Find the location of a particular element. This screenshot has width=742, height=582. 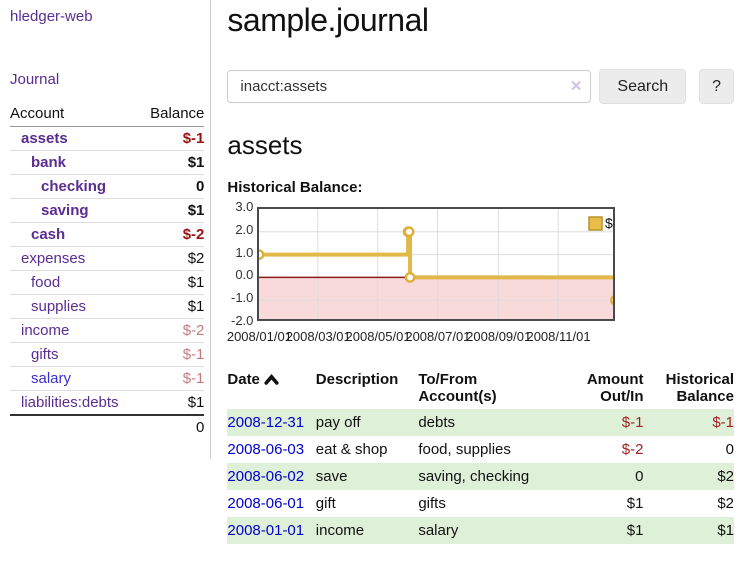

legend-label: $ is located at coordinates (609, 223).